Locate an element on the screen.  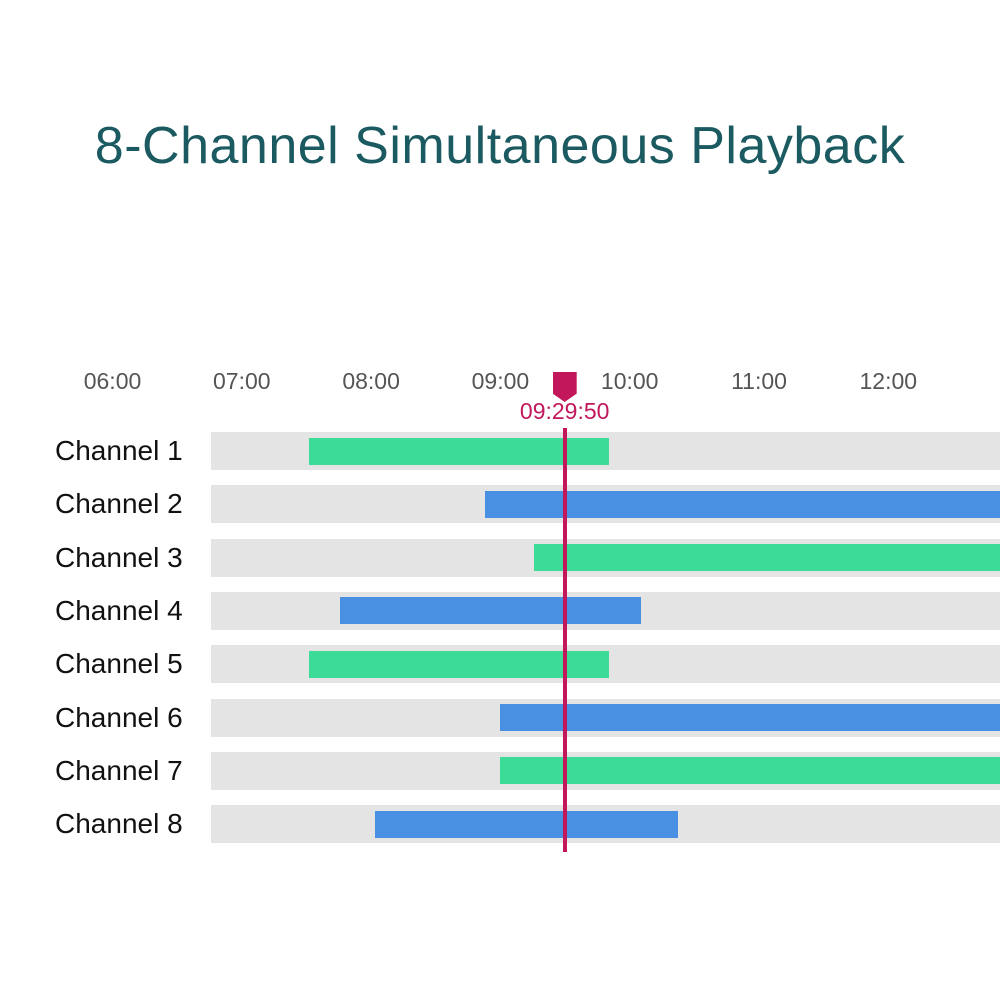
channel-label: Channel 7 is located at coordinates (119, 770).